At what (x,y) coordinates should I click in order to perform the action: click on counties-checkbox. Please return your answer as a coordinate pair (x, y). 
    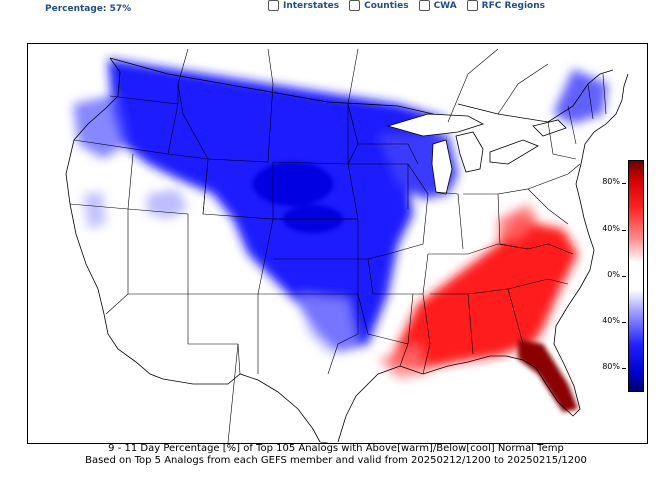
    Looking at the image, I should click on (355, 5).